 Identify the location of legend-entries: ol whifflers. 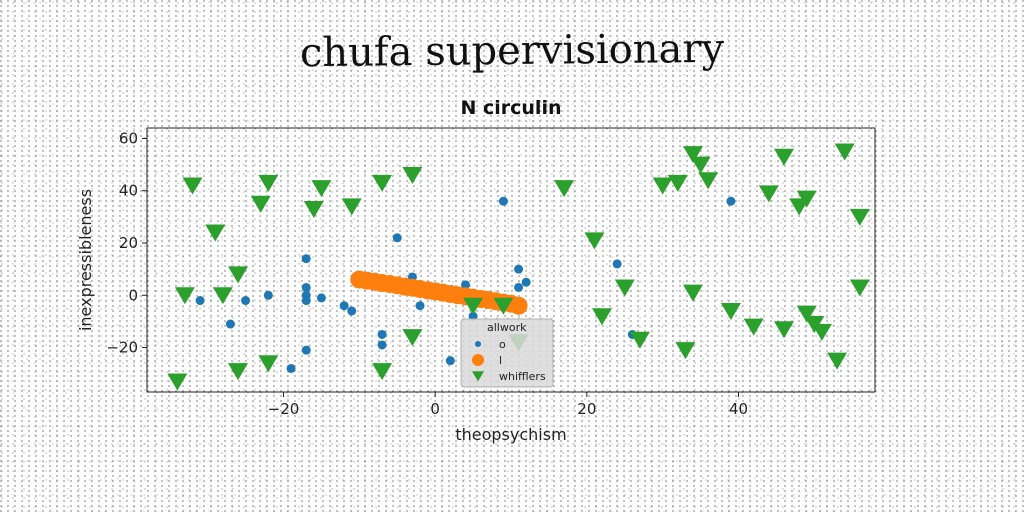
(509, 360).